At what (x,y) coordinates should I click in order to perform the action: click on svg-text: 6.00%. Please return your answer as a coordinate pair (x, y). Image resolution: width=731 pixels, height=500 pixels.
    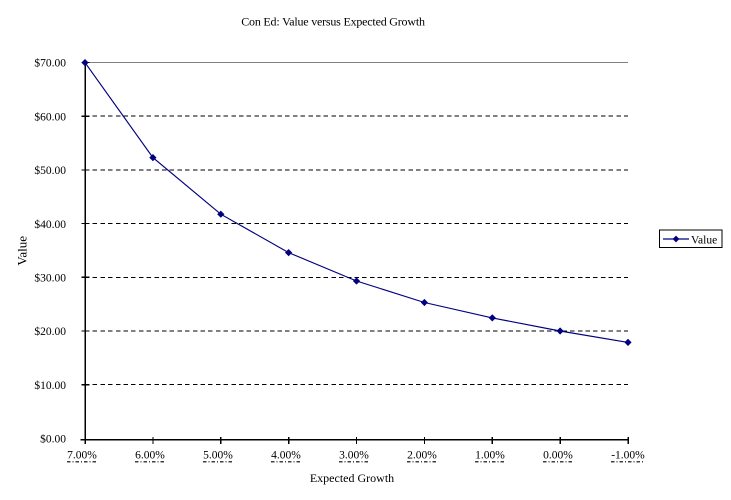
    Looking at the image, I should click on (150, 456).